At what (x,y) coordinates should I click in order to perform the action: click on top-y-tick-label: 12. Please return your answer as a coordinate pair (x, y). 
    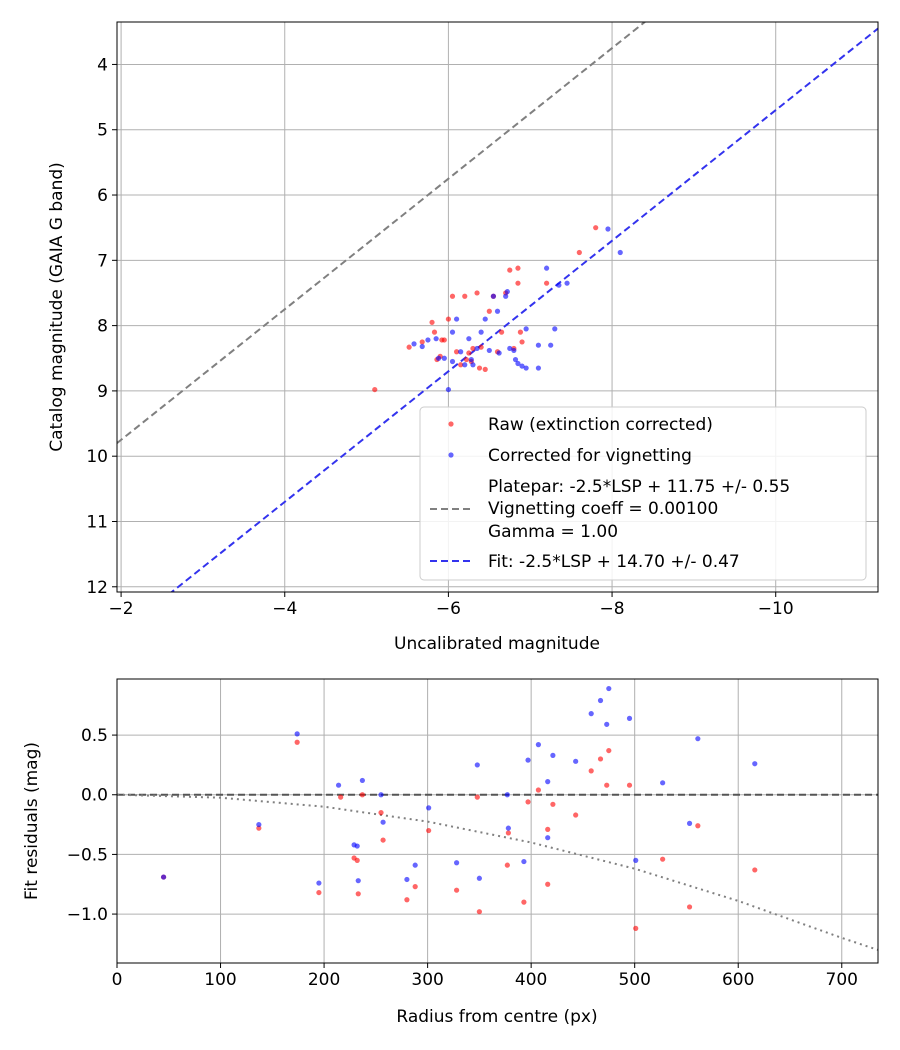
    Looking at the image, I should click on (97, 588).